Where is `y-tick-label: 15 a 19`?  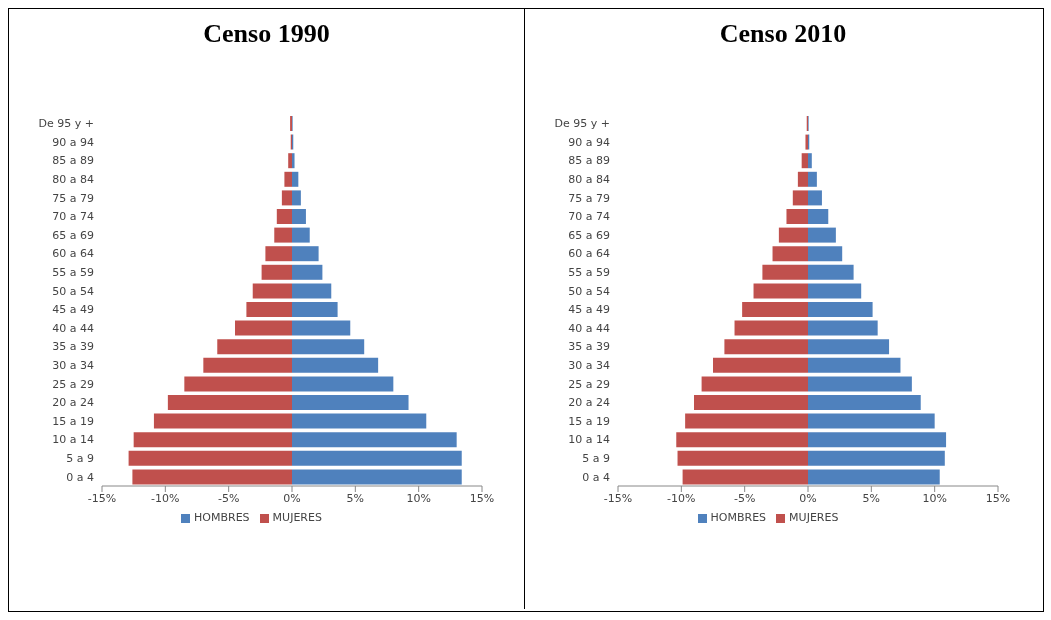
y-tick-label: 15 a 19 is located at coordinates (72, 421).